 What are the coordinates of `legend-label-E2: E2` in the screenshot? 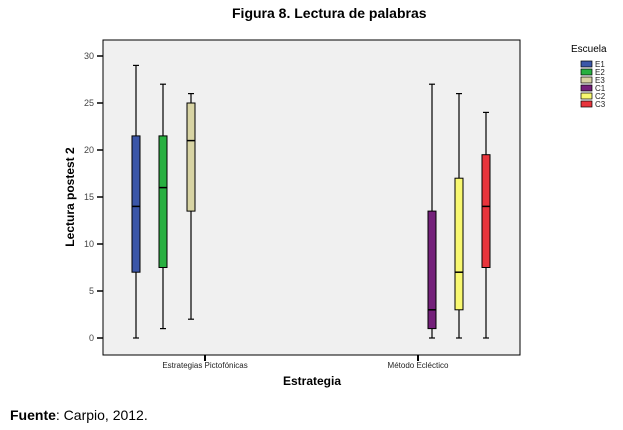 It's located at (600, 72).